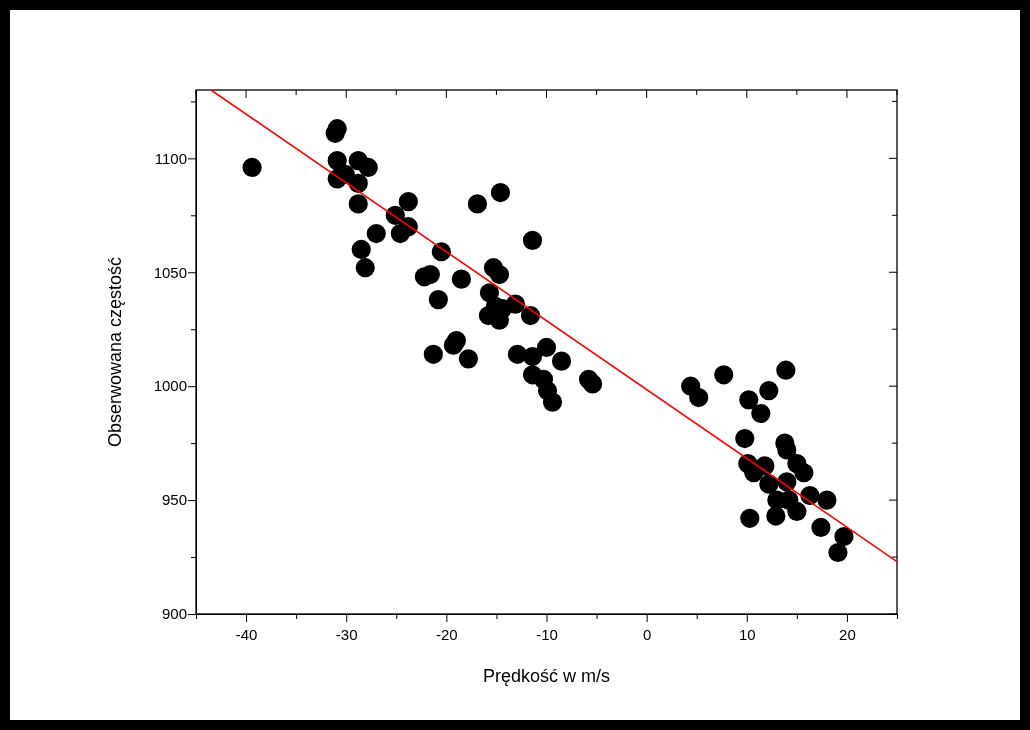 Image resolution: width=1030 pixels, height=730 pixels. I want to click on x-tick-label: -10, so click(547, 634).